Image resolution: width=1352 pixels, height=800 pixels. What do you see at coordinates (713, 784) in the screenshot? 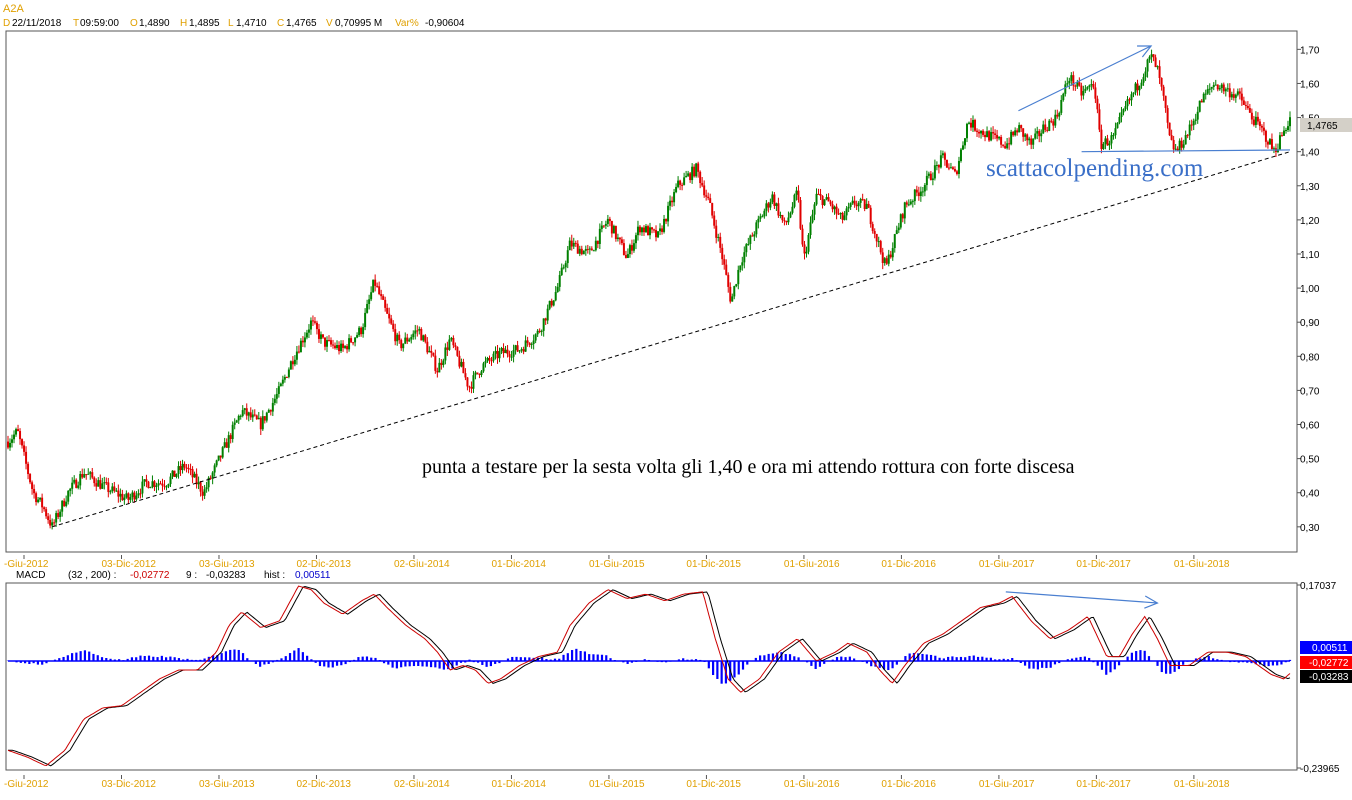
I see `macd-x-label: 01-Dic-2015` at bounding box center [713, 784].